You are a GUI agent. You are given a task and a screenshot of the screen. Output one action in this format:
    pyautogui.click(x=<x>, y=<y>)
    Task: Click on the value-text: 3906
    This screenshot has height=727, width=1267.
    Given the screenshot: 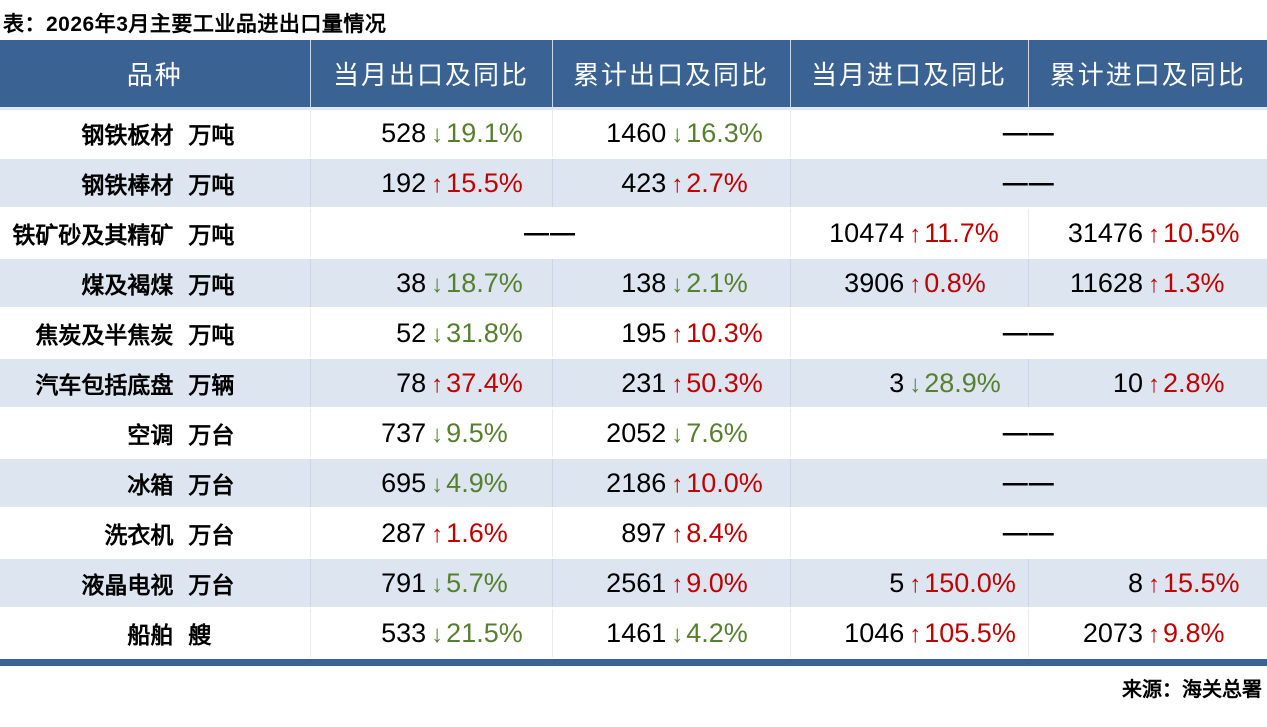 What is the action you would take?
    pyautogui.click(x=874, y=282)
    